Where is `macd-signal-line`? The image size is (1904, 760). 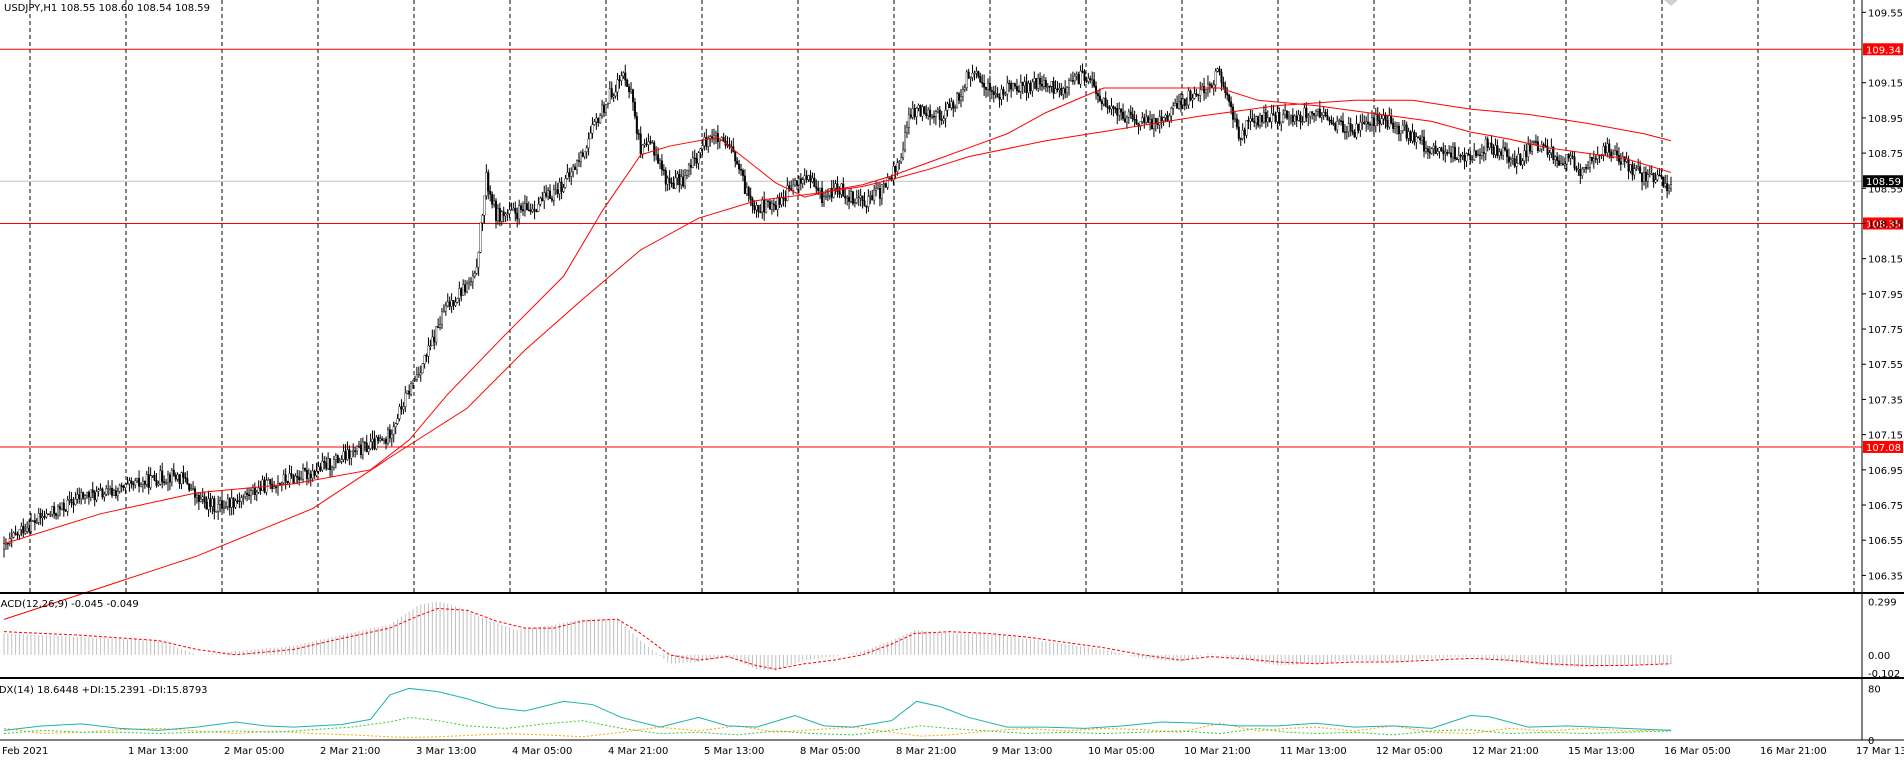 macd-signal-line is located at coordinates (837, 638).